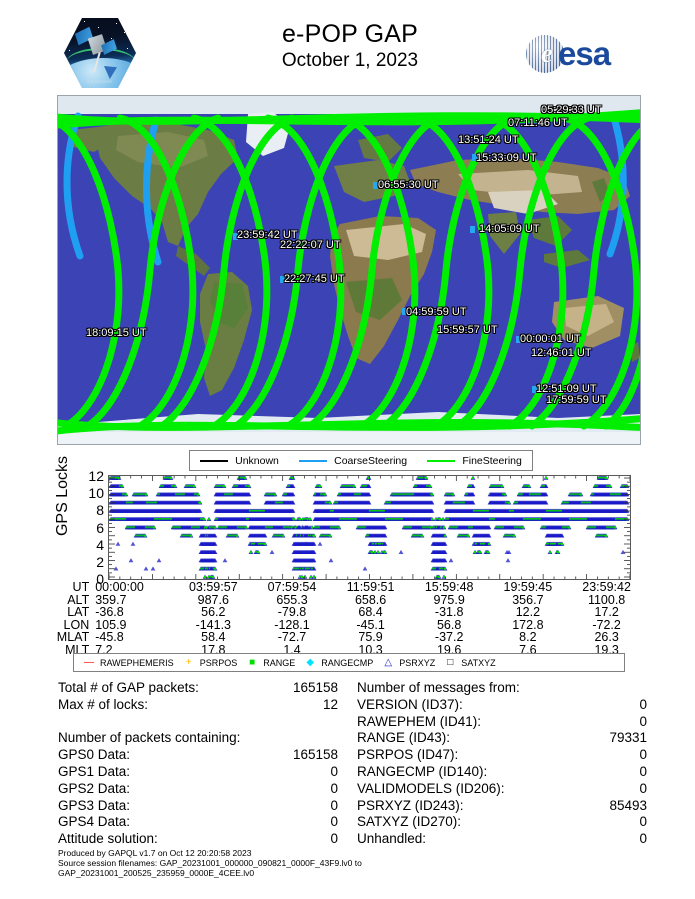 This screenshot has width=695, height=899. What do you see at coordinates (419, 721) in the screenshot?
I see `stat-label: RAWEPHEM (ID41):` at bounding box center [419, 721].